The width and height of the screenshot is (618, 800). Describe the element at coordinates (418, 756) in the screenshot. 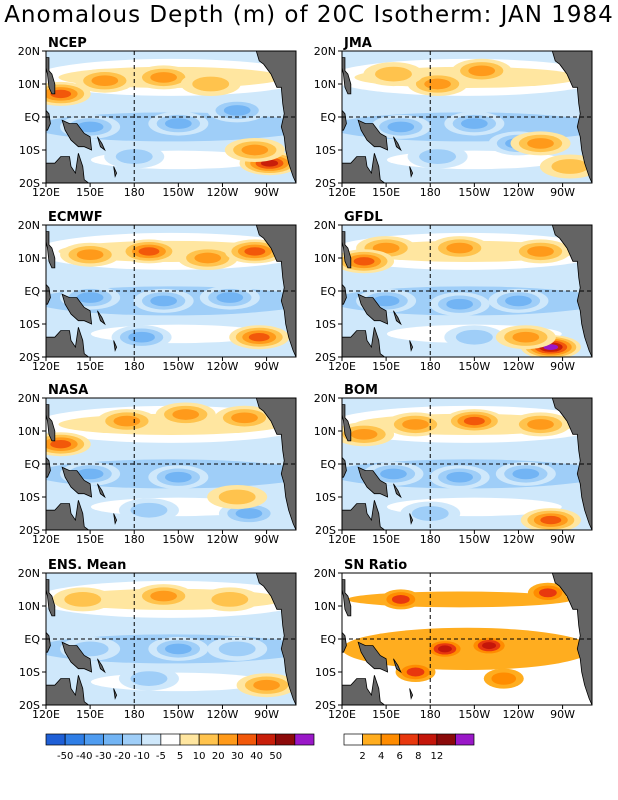

I see `colorbar-label: 8` at that location.